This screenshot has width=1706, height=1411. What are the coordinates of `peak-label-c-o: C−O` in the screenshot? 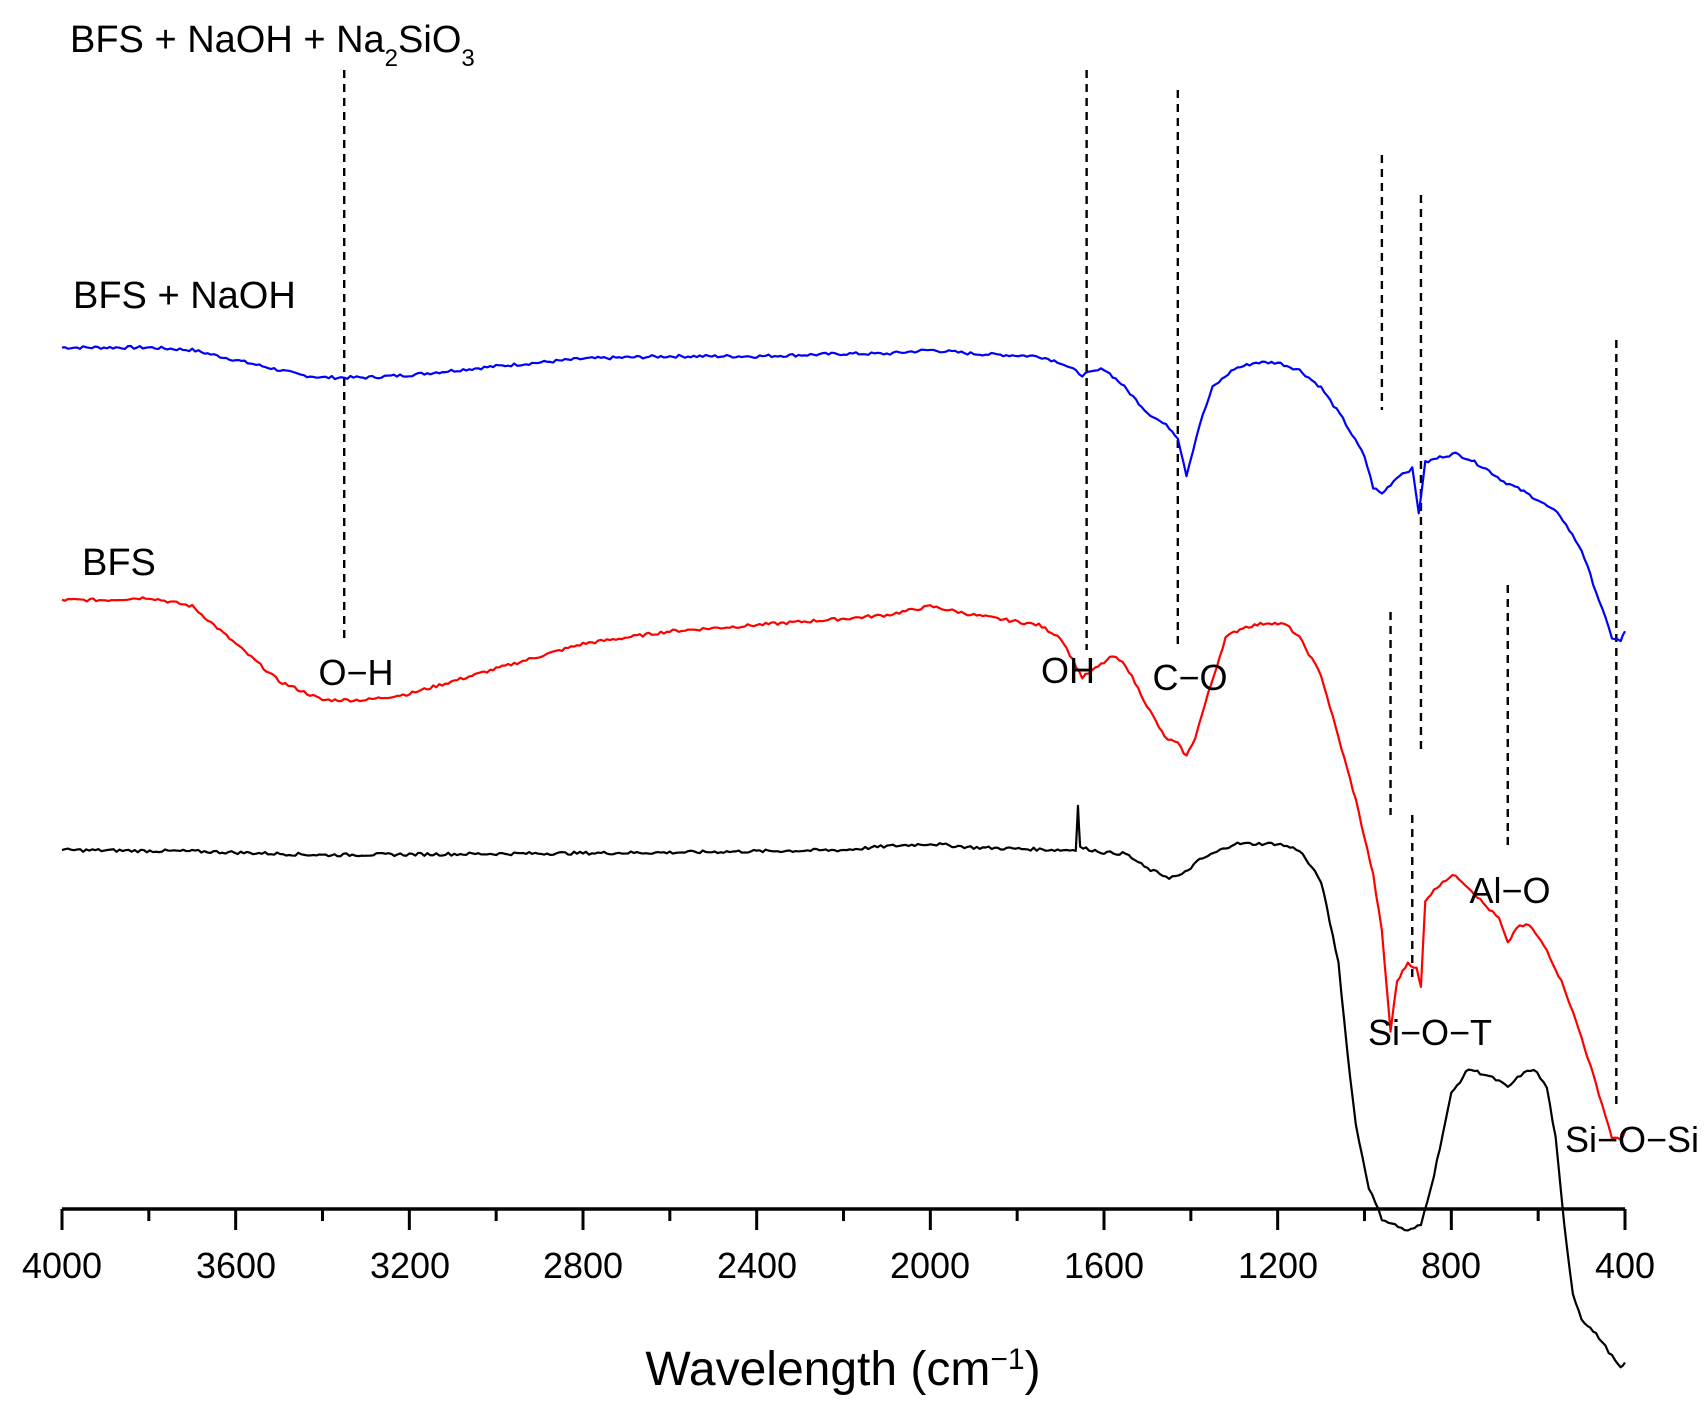 It's located at (1189, 677).